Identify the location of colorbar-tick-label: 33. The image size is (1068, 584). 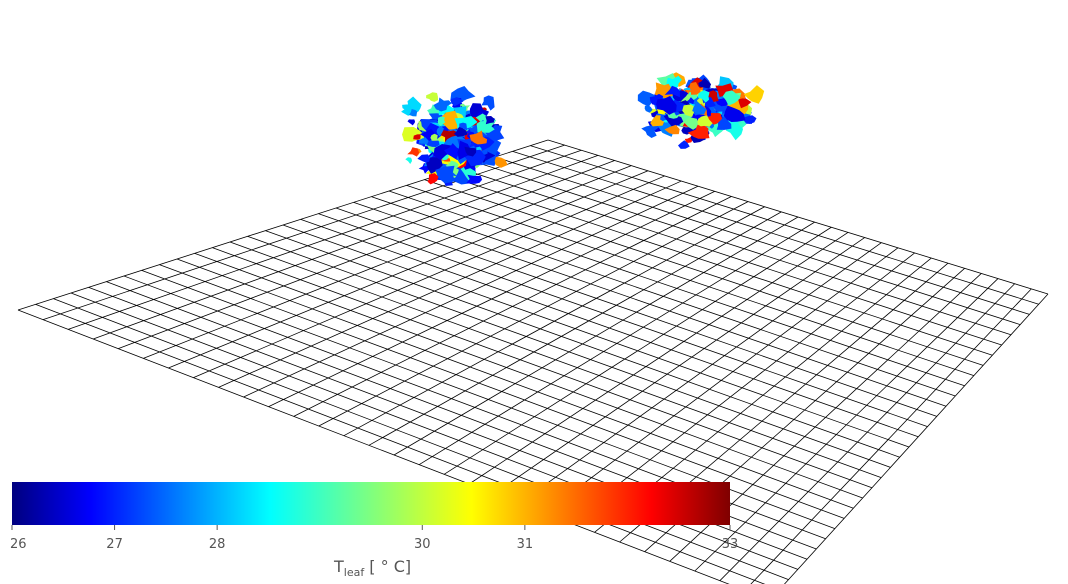
(730, 544).